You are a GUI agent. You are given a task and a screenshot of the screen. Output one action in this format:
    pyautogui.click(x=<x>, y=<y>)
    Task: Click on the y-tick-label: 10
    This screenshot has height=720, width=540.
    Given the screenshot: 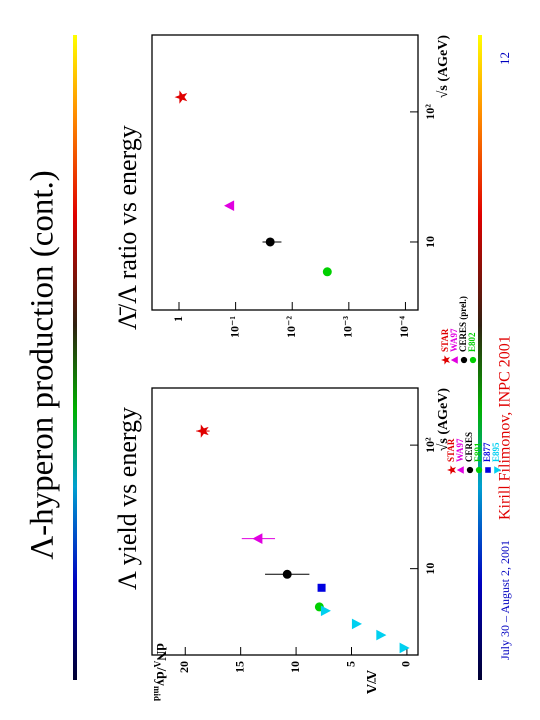 What is the action you would take?
    pyautogui.click(x=295, y=667)
    